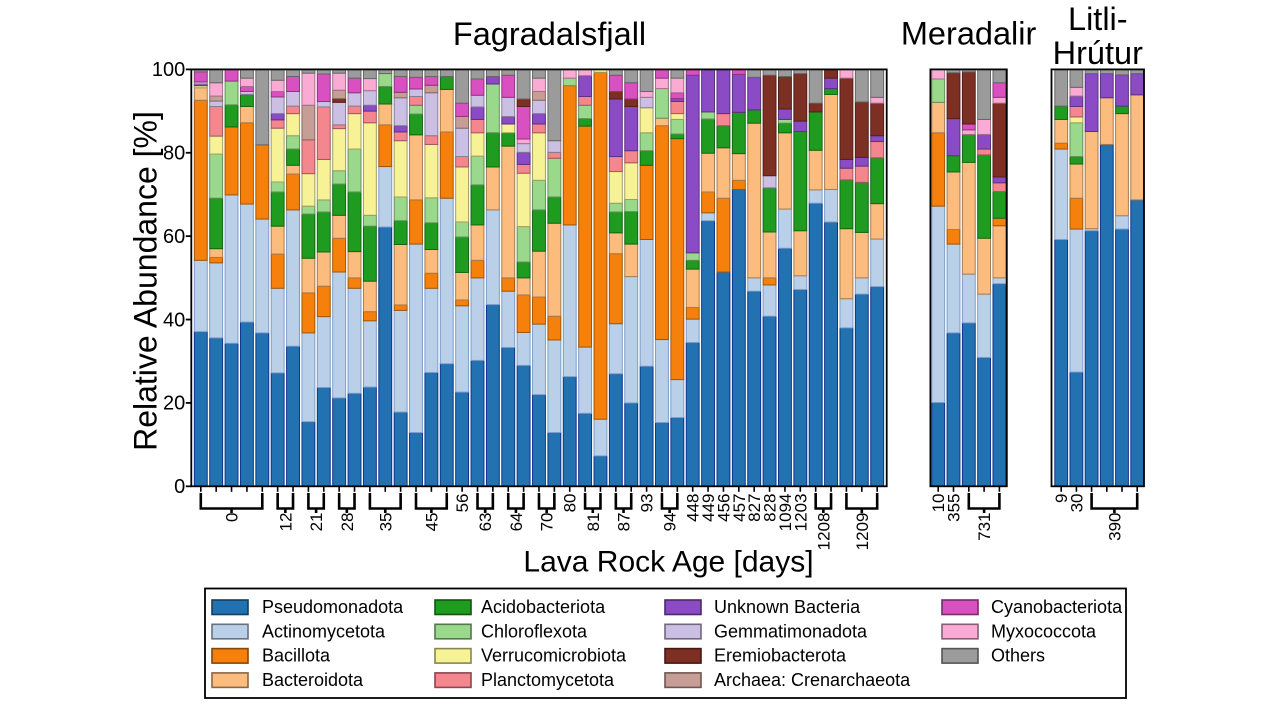  I want to click on svg-text: 28, so click(347, 522).